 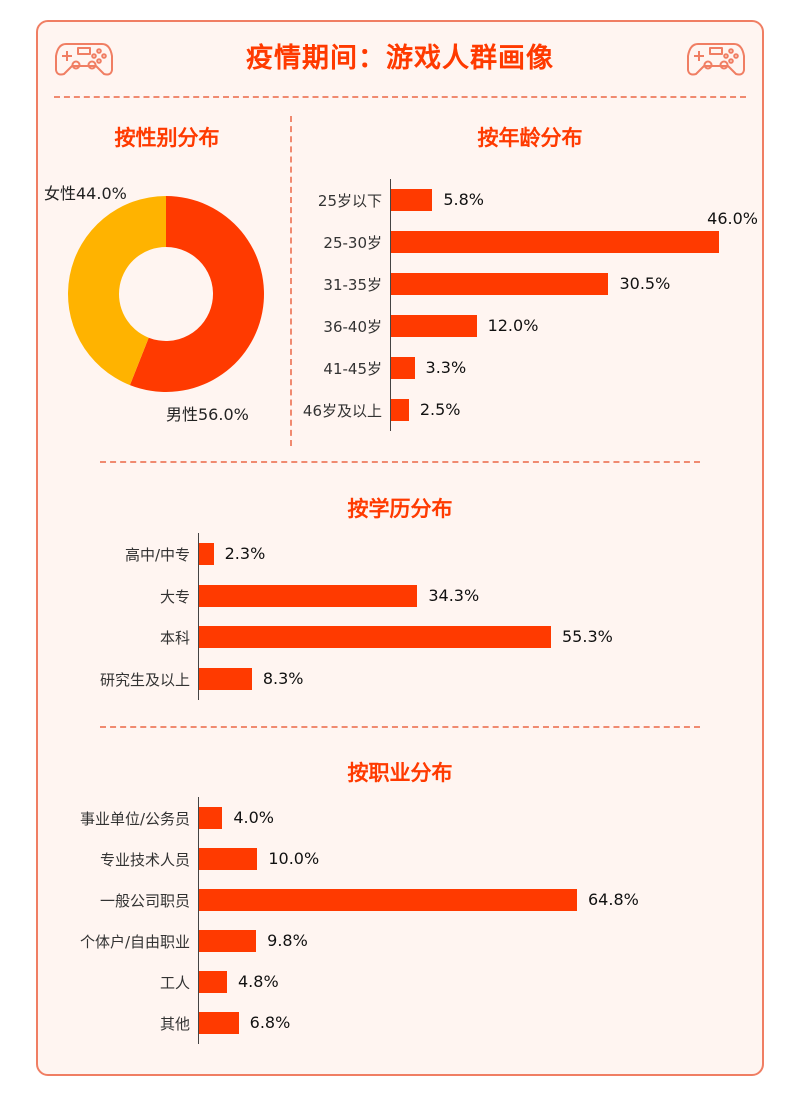 I want to click on occupation-category-label: 个体户/自由职业, so click(x=134, y=942).